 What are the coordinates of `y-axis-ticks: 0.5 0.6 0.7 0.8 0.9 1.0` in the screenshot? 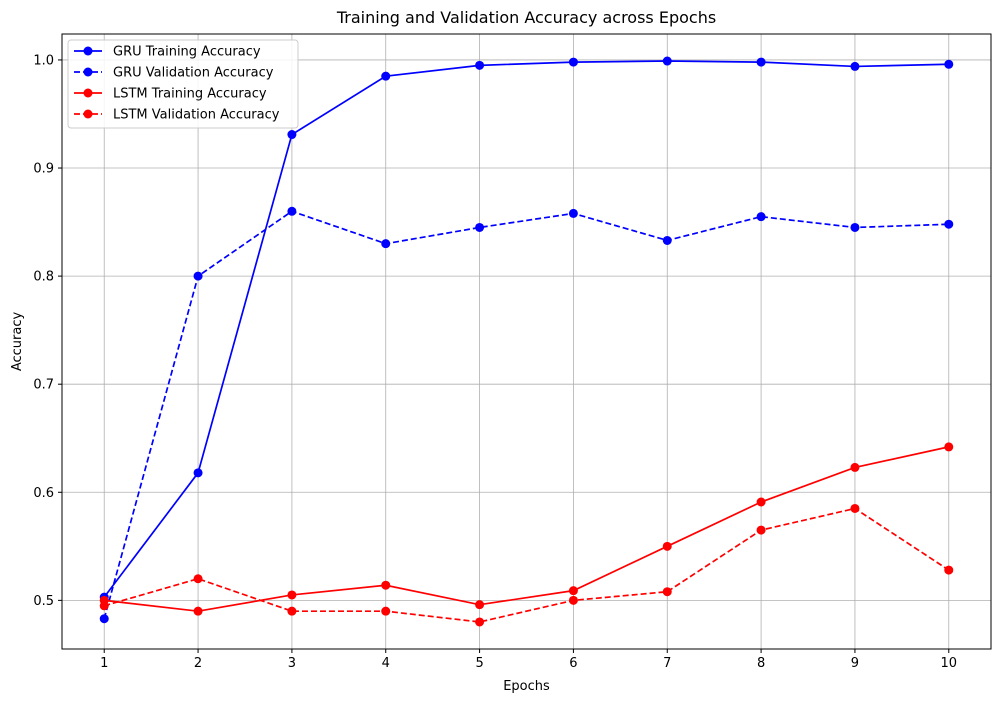 It's located at (47, 331).